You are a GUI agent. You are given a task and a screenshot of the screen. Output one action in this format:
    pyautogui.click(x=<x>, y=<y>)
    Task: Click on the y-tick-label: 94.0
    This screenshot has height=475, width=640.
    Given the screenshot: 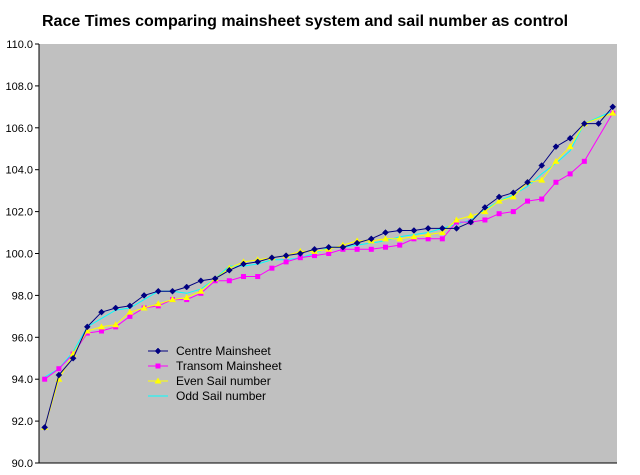 What is the action you would take?
    pyautogui.click(x=22, y=380)
    